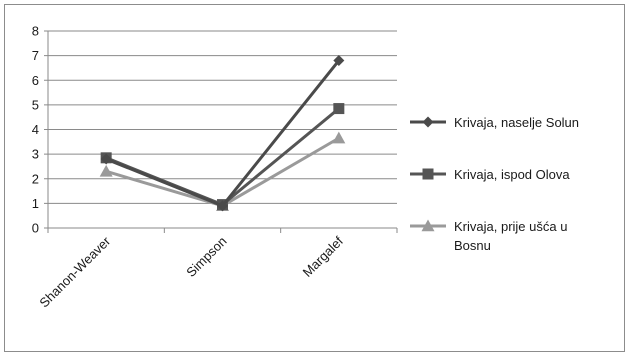 The width and height of the screenshot is (629, 356). I want to click on legend-label: Krivaja, prije ušća u Bosnu, so click(510, 236).